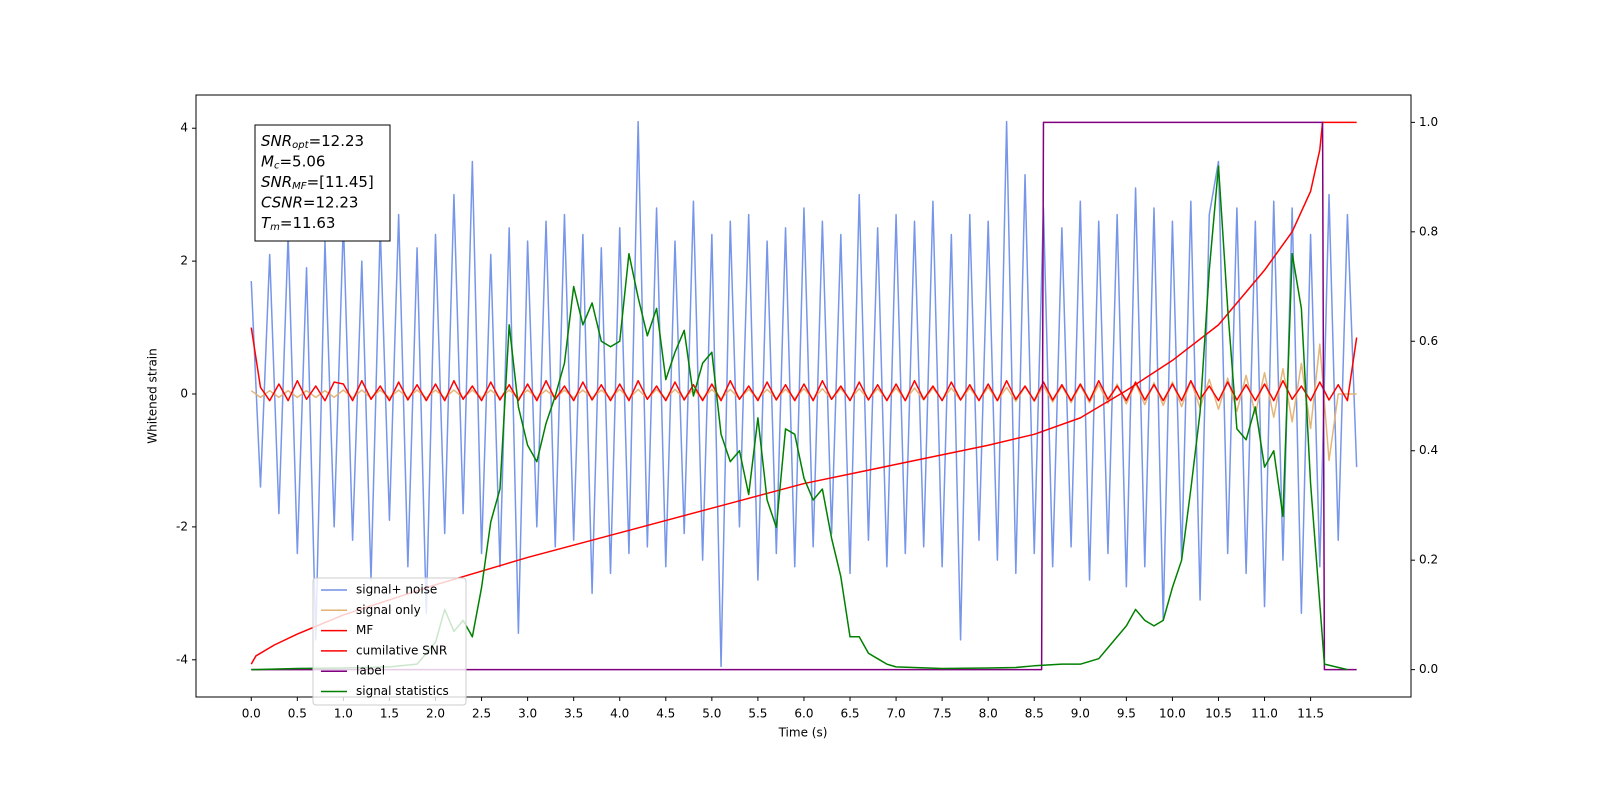 The image size is (1600, 800). Describe the element at coordinates (267, 161) in the screenshot. I see `annotation-symbol: M` at that location.